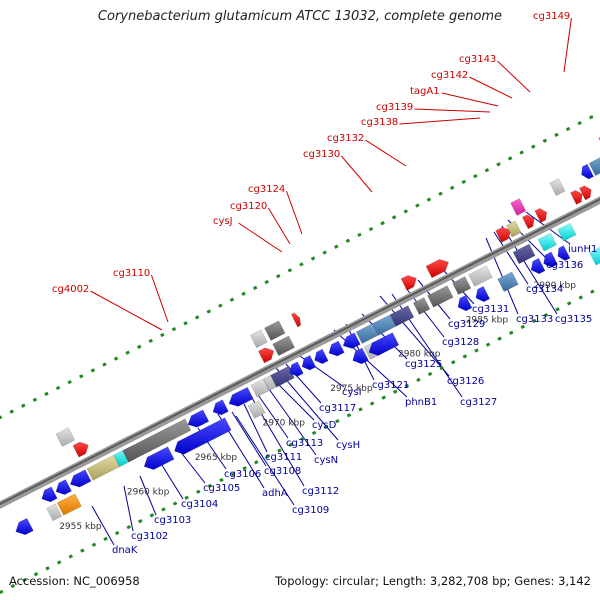 This screenshot has width=600, height=600. What do you see at coordinates (283, 457) in the screenshot?
I see `reverse-gene-label: cg3111` at bounding box center [283, 457].